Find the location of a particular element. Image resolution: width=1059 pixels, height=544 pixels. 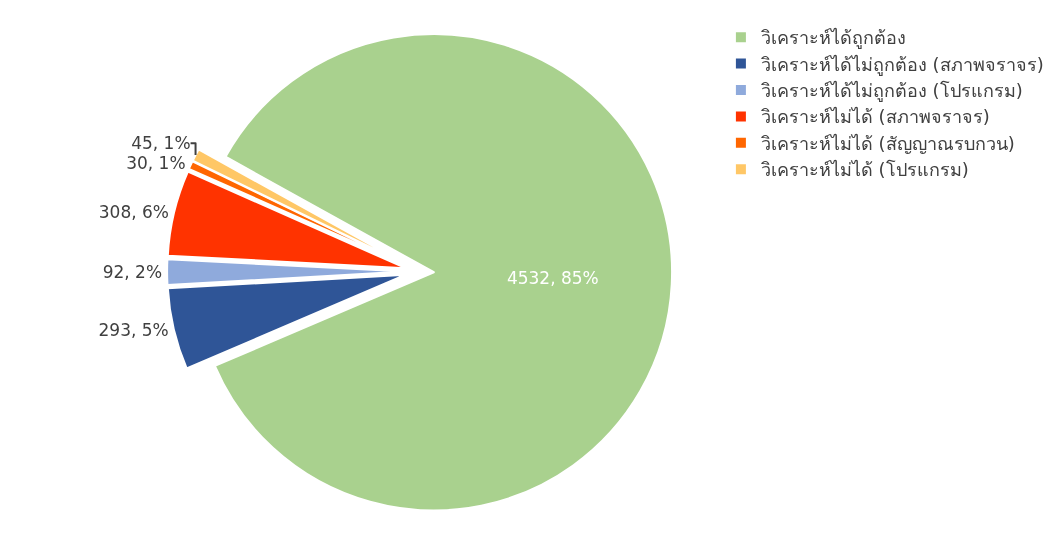

data-label: 293, 5% is located at coordinates (133, 329).